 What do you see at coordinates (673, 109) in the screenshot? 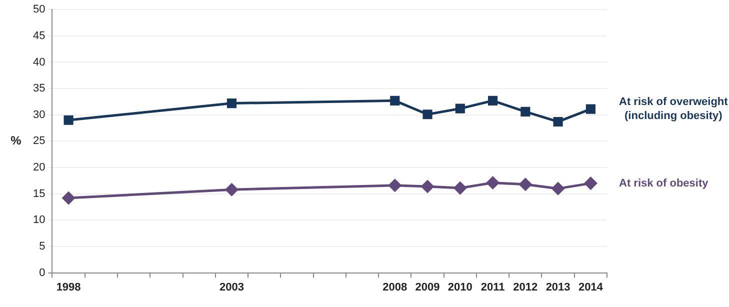
I see `text: At risk of overweight (including obesity)` at bounding box center [673, 109].